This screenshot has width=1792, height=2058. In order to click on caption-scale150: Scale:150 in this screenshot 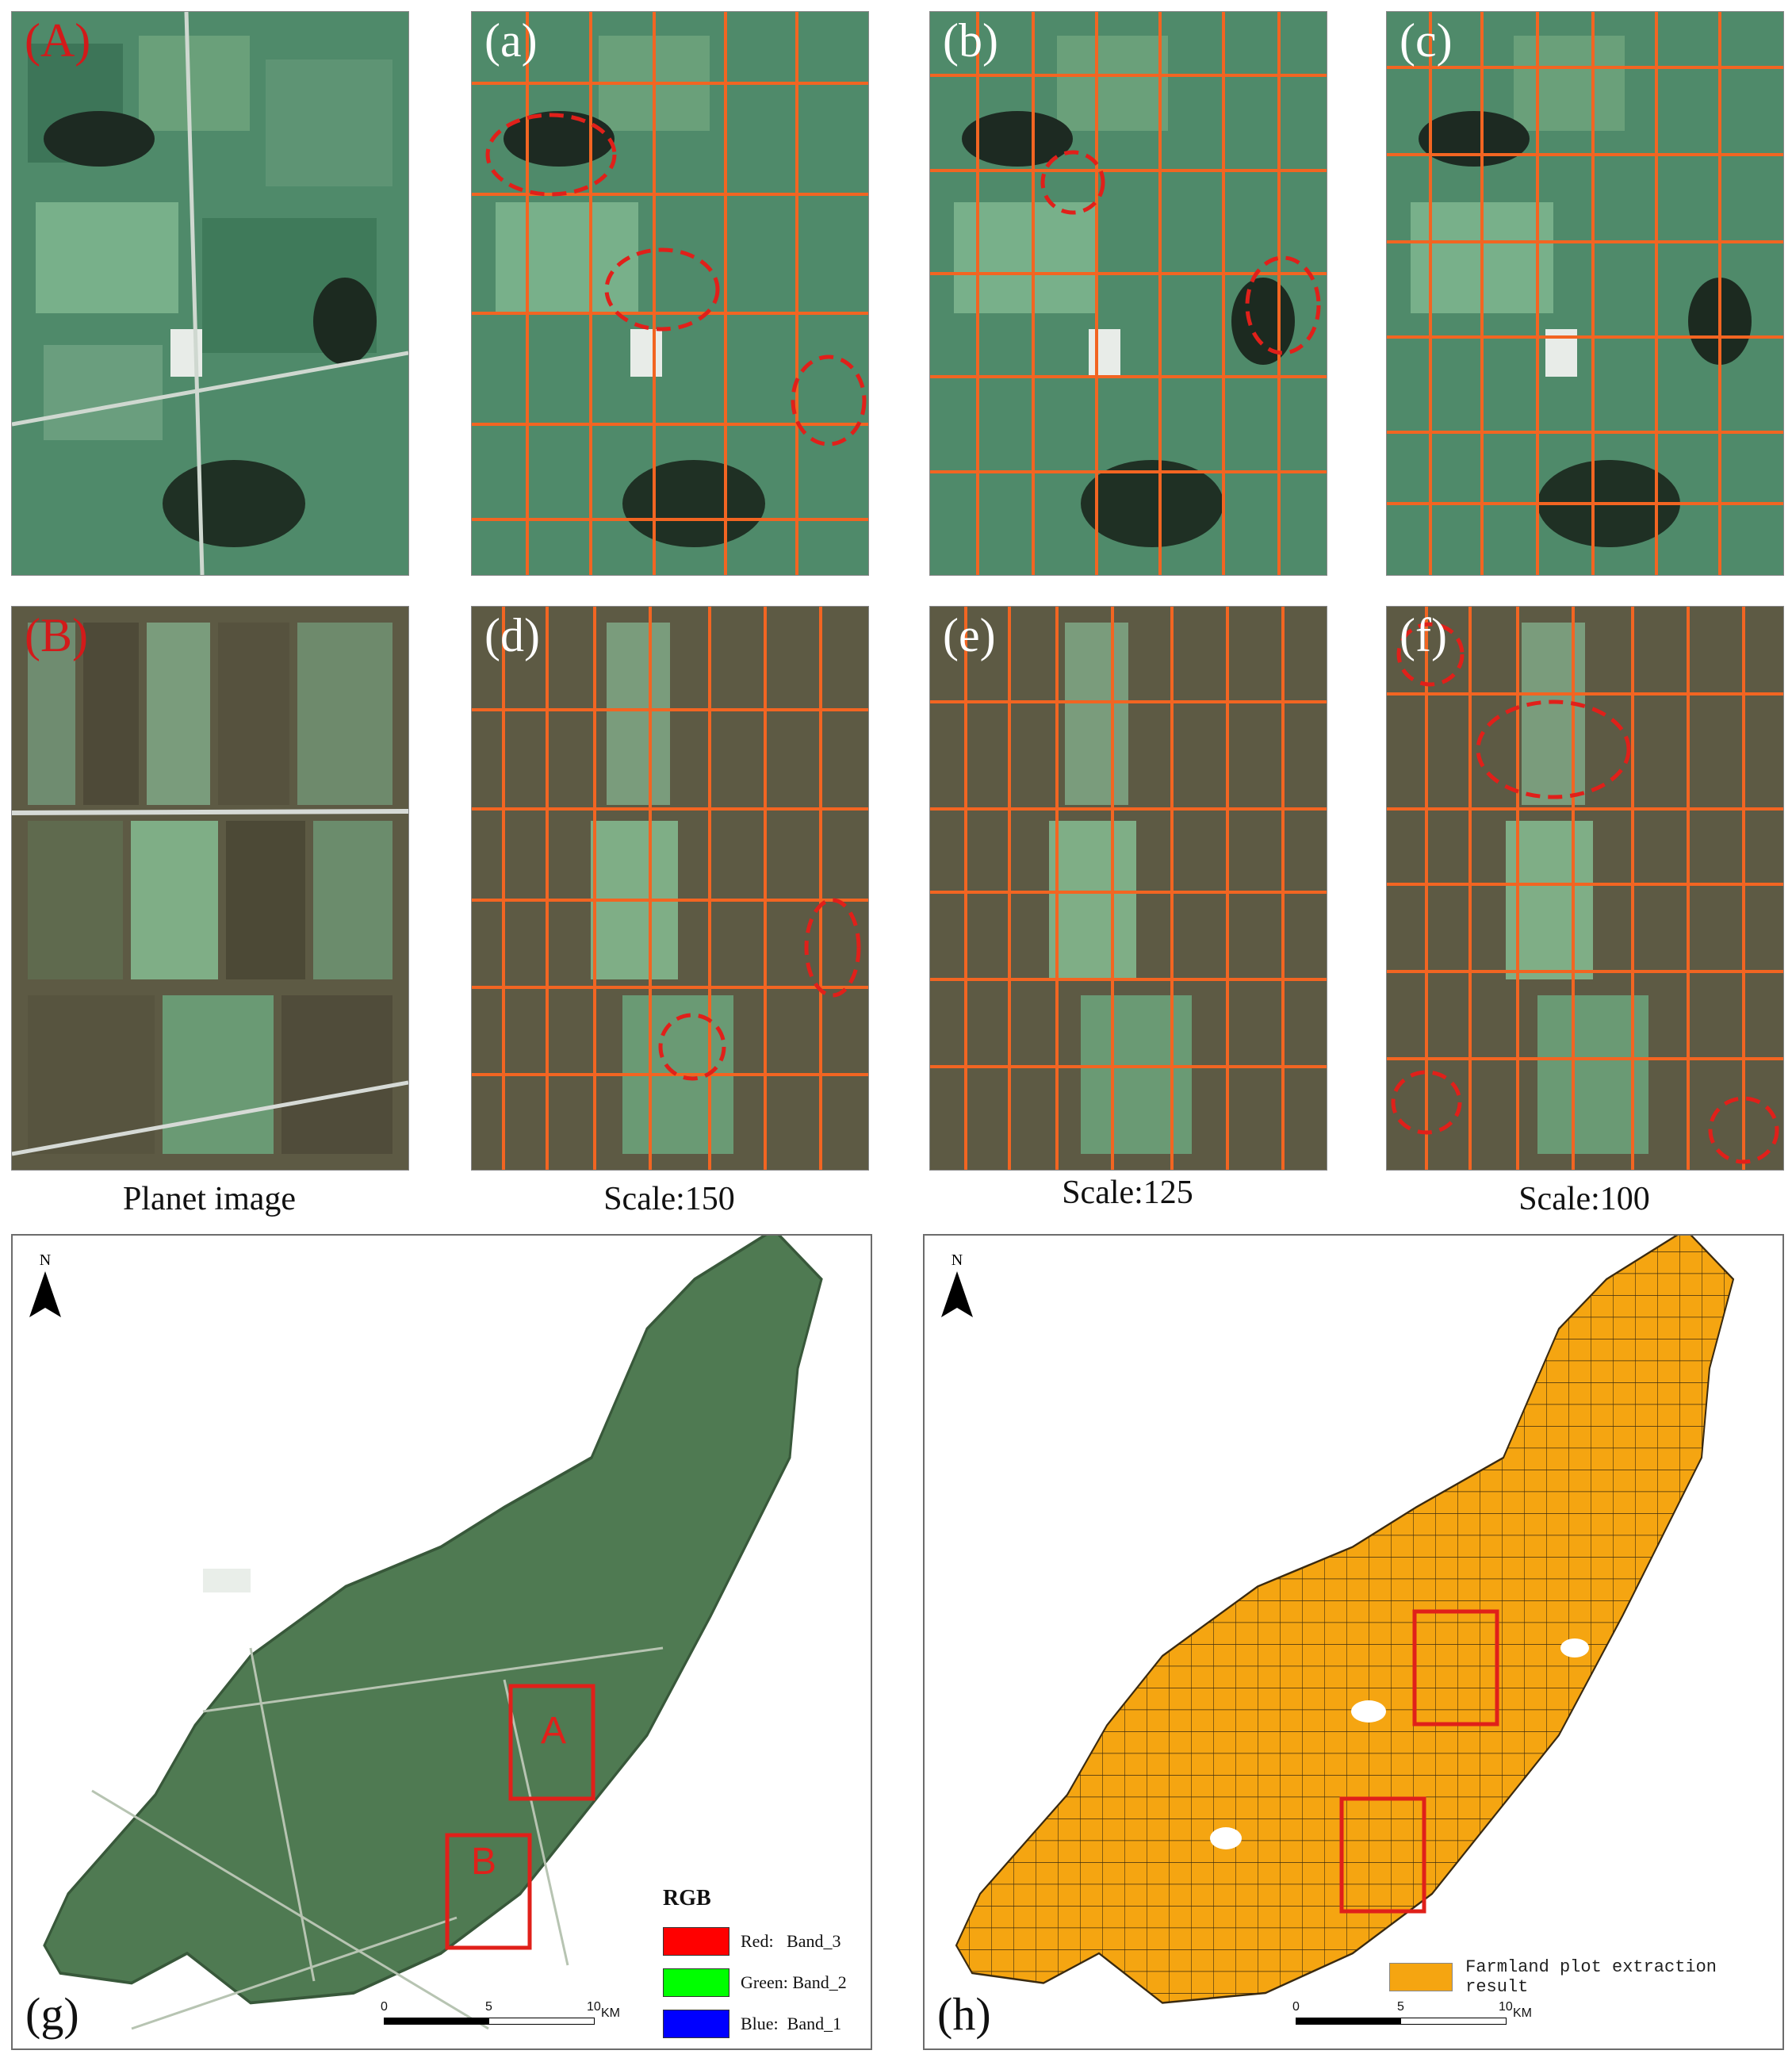, I will do `click(669, 1199)`.